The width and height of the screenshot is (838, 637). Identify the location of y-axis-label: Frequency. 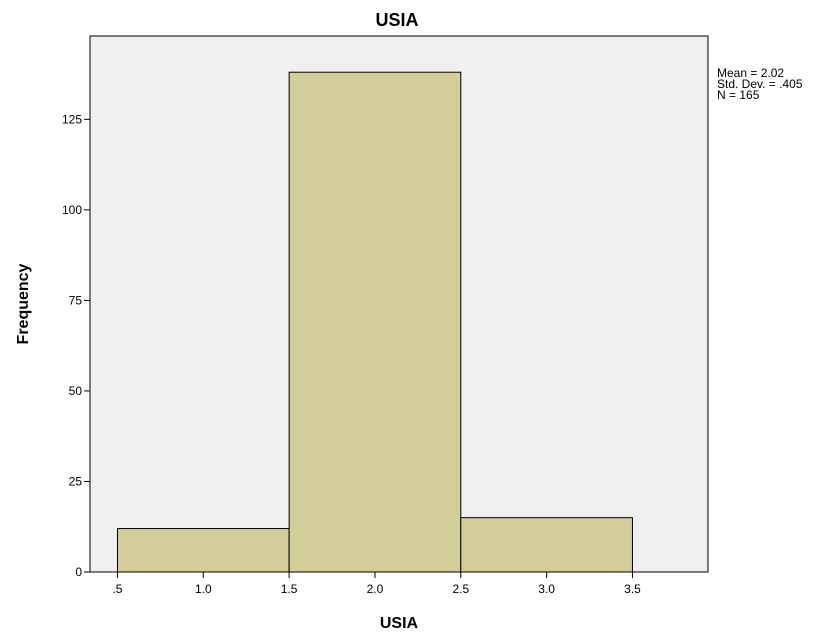
(23, 303).